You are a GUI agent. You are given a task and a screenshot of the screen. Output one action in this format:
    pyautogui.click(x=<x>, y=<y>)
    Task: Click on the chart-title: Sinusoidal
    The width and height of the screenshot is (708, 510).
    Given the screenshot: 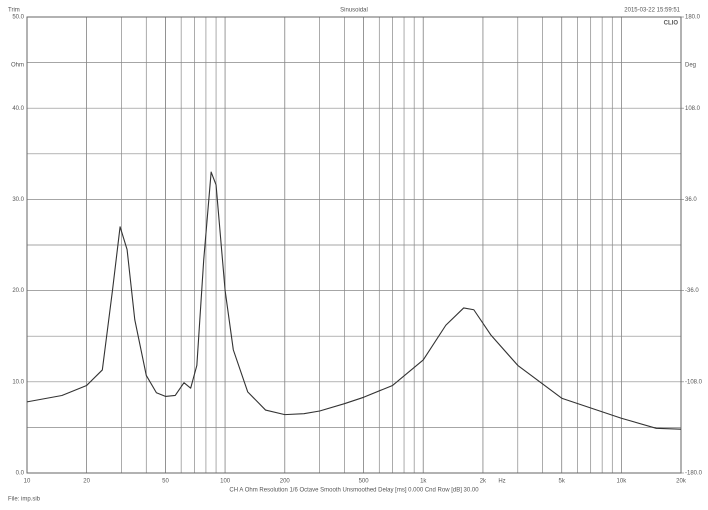 What is the action you would take?
    pyautogui.click(x=354, y=11)
    